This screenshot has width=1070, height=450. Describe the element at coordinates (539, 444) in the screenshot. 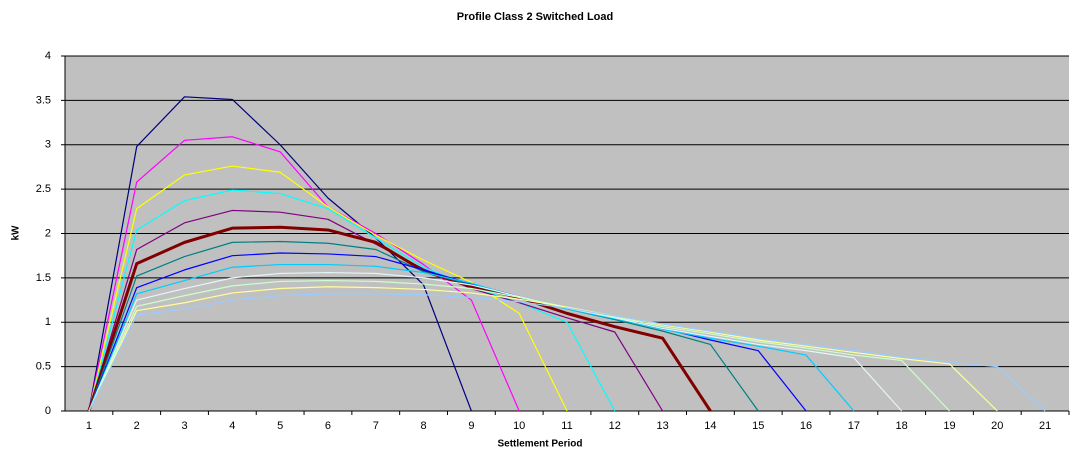

I see `x-axis-title: Settlement Period` at that location.